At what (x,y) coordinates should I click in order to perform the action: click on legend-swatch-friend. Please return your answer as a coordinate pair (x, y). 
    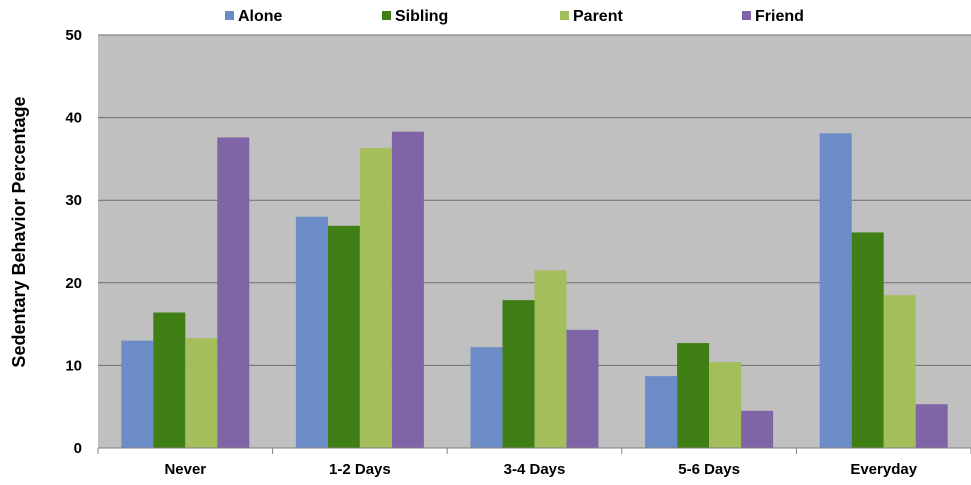
    Looking at the image, I should click on (746, 15).